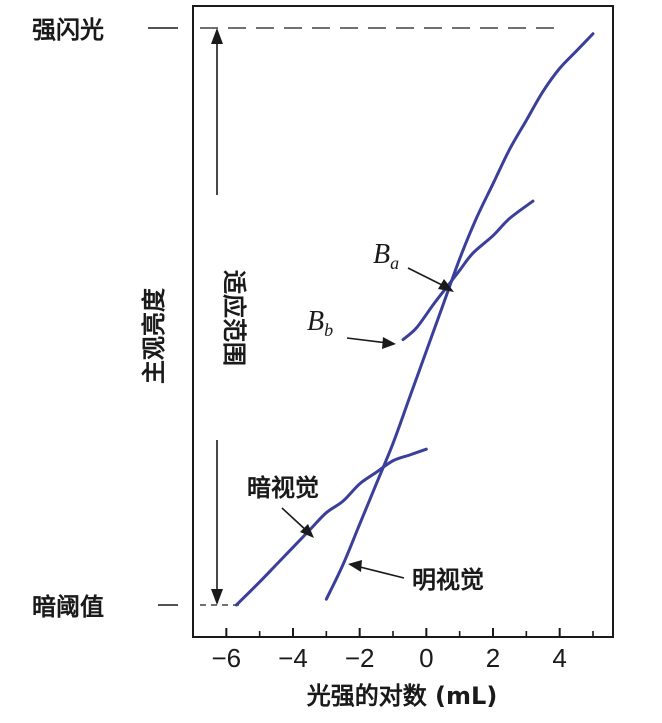  What do you see at coordinates (493, 658) in the screenshot?
I see `x-tick-label: 2` at bounding box center [493, 658].